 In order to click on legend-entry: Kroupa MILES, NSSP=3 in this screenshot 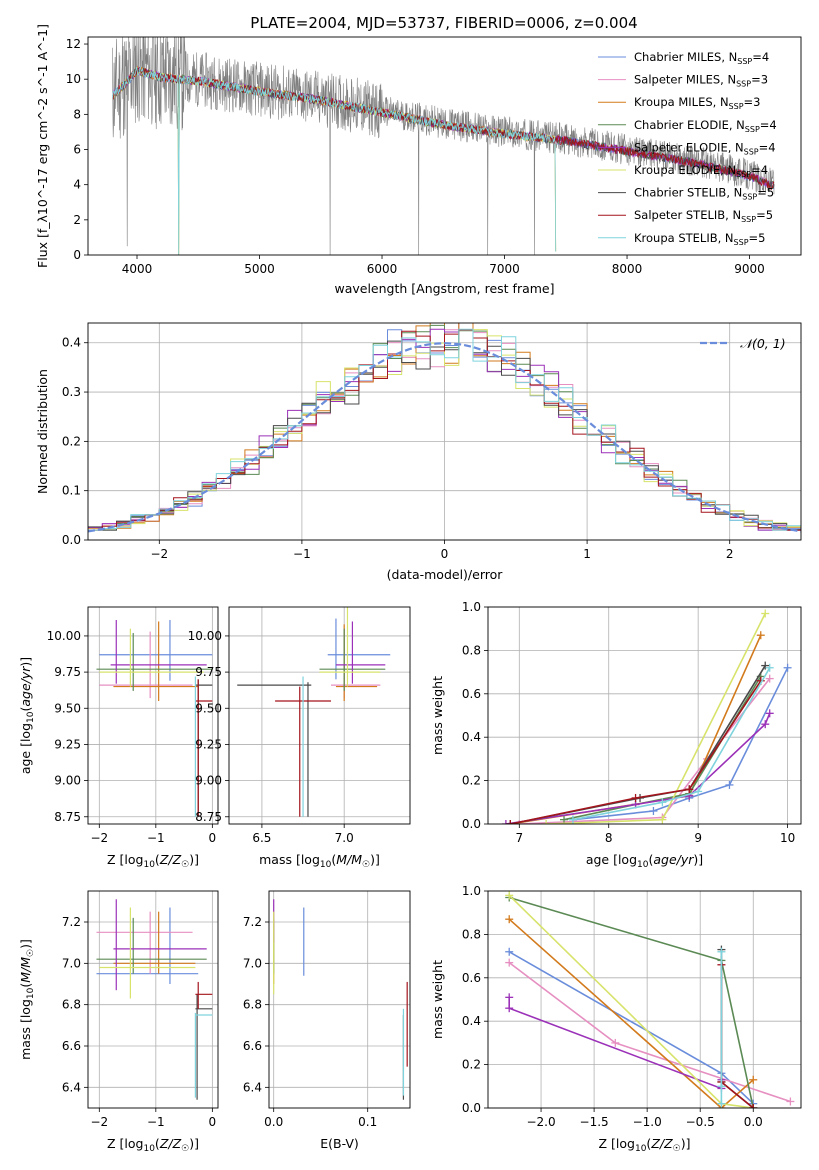, I will do `click(697, 103)`.